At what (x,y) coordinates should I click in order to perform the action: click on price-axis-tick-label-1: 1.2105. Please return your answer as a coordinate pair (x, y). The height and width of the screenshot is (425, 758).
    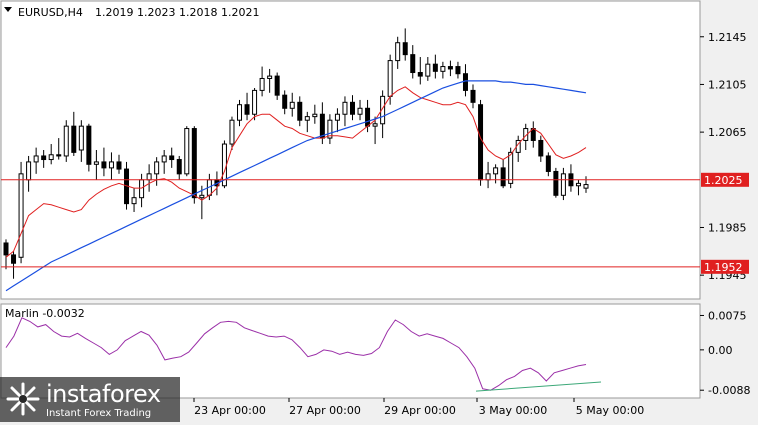
    Looking at the image, I should click on (727, 84).